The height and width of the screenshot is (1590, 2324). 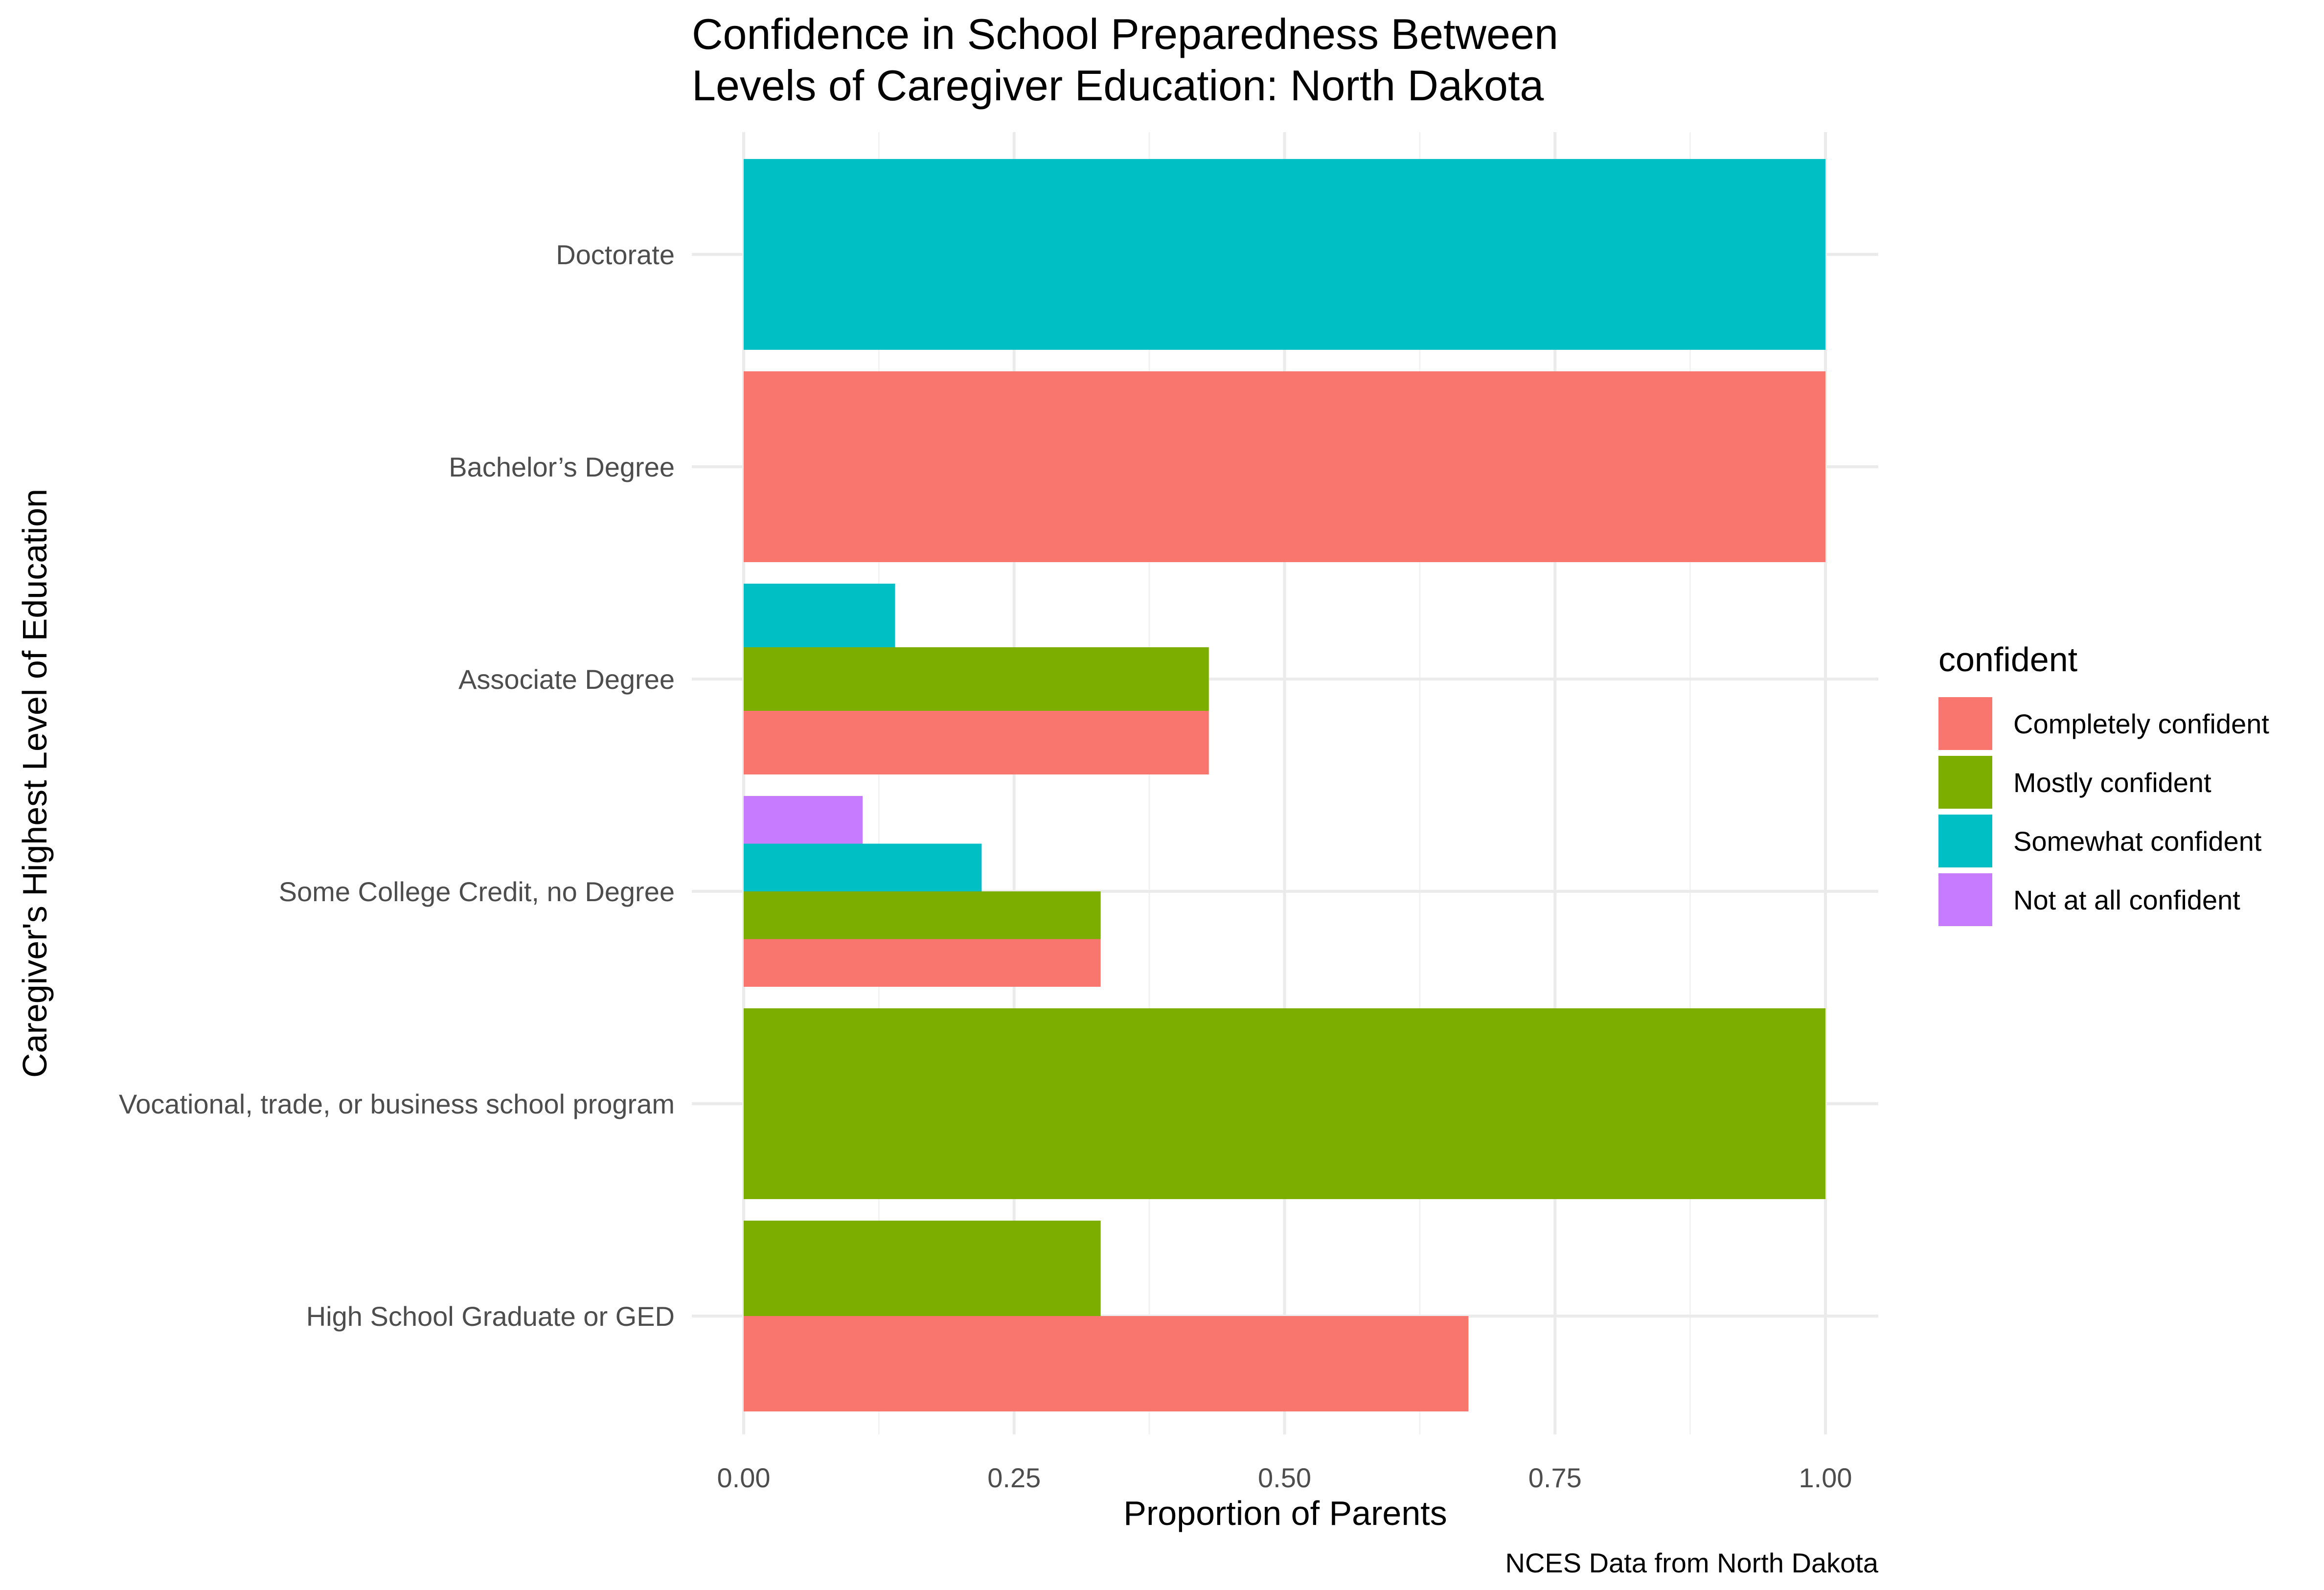 What do you see at coordinates (922, 963) in the screenshot?
I see `bar-some-college-credit-no-degree-completely-confident` at bounding box center [922, 963].